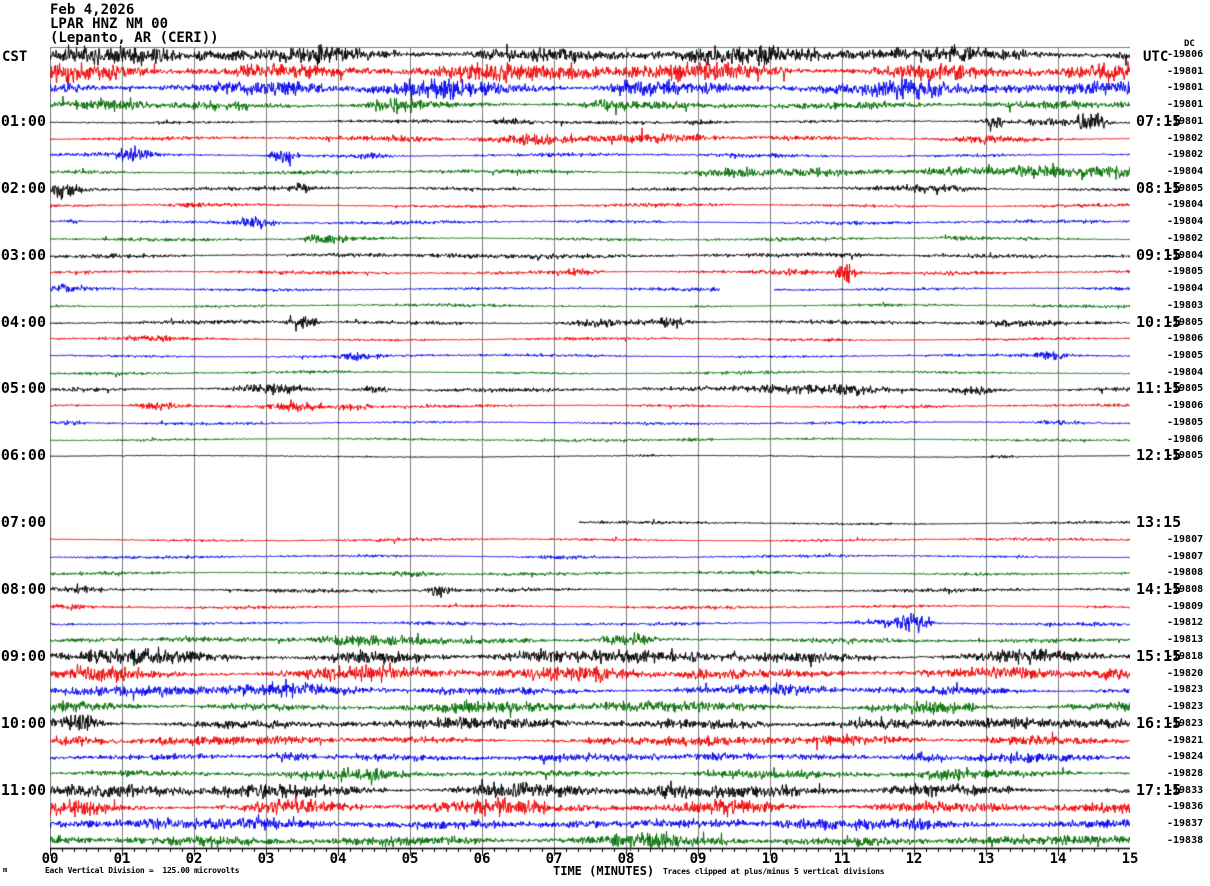 This screenshot has width=1210, height=886. I want to click on x-axis-tick-label: 01, so click(122, 859).